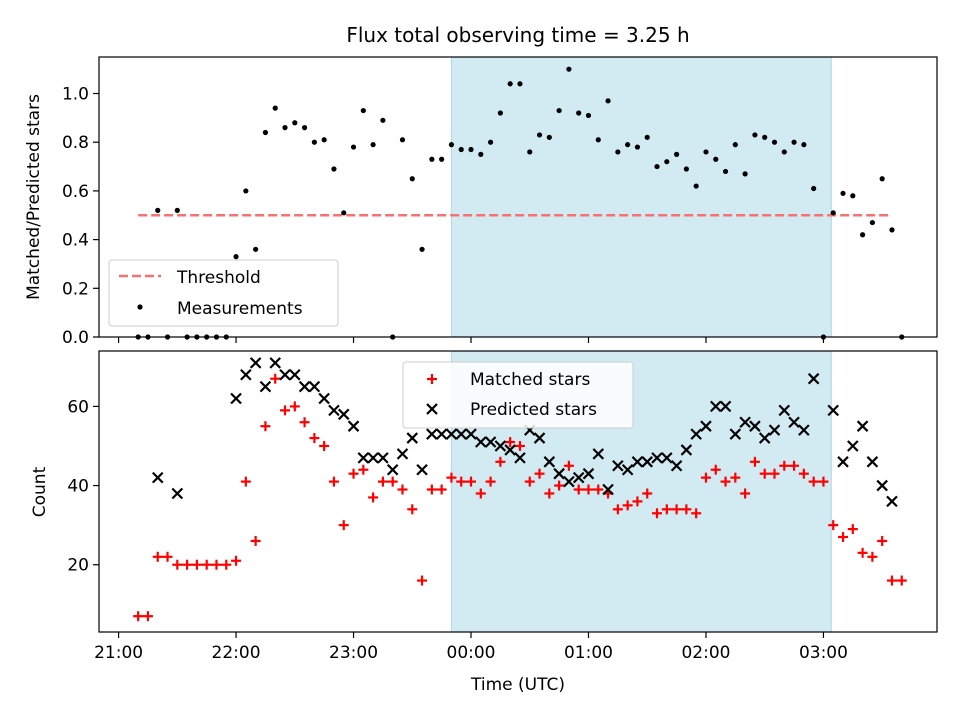 This screenshot has width=960, height=720. What do you see at coordinates (75, 143) in the screenshot?
I see `y-tick-label: 0.8` at bounding box center [75, 143].